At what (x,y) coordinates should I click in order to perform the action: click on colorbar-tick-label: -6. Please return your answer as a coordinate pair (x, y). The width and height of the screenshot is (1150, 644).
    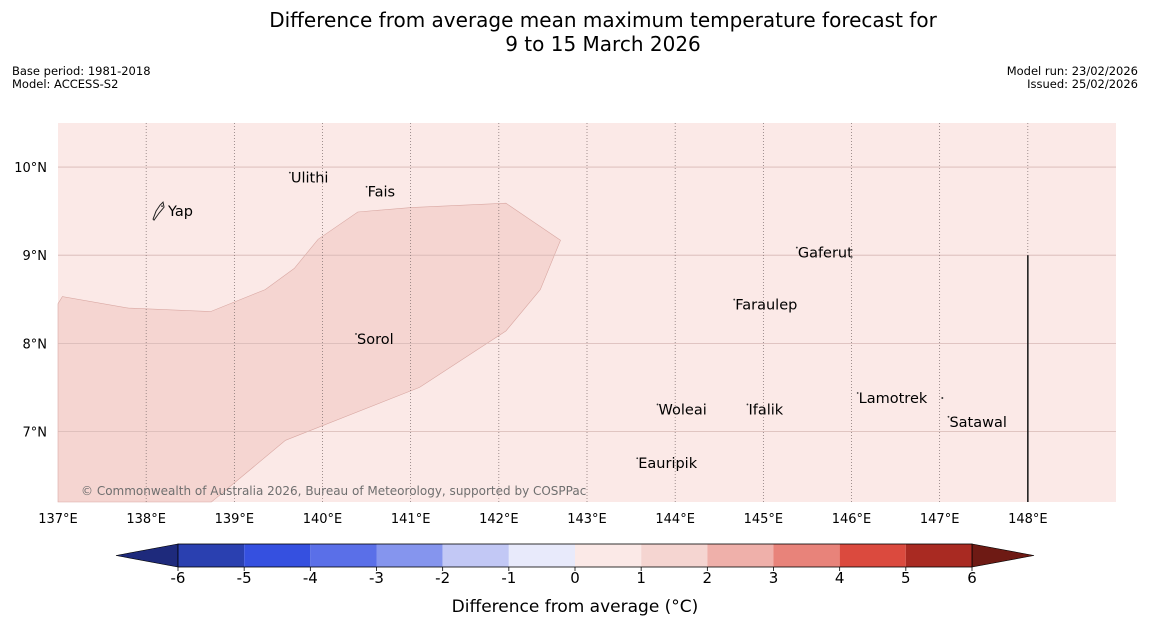
    Looking at the image, I should click on (178, 578).